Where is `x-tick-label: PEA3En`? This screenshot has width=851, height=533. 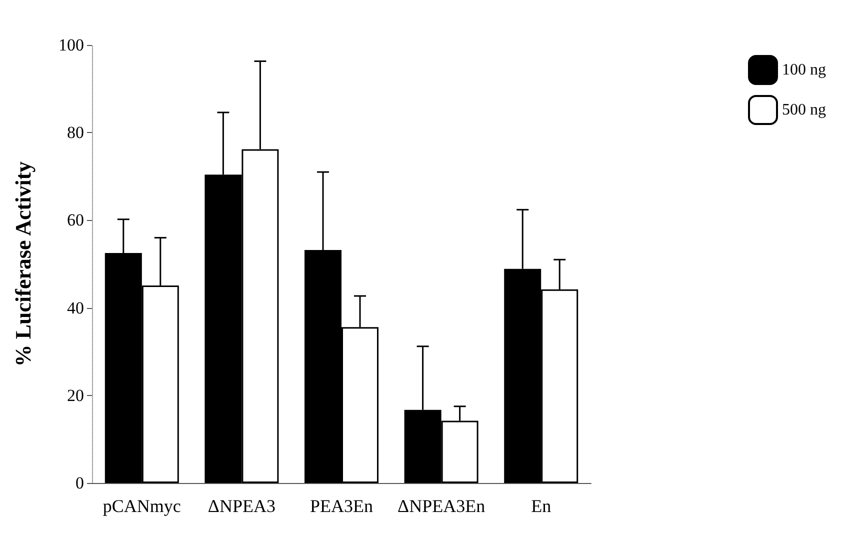
x-tick-label: PEA3En is located at coordinates (341, 506).